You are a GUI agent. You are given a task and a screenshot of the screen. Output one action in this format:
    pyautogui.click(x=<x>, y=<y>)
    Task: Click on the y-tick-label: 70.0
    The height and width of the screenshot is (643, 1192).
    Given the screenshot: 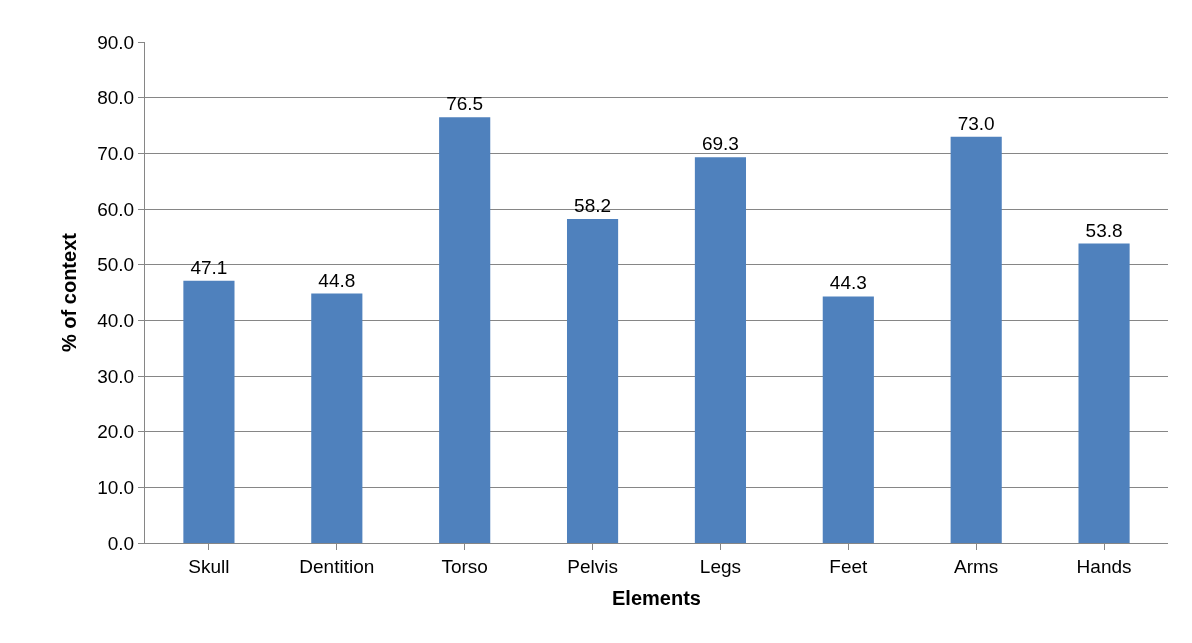 What is the action you would take?
    pyautogui.click(x=116, y=153)
    